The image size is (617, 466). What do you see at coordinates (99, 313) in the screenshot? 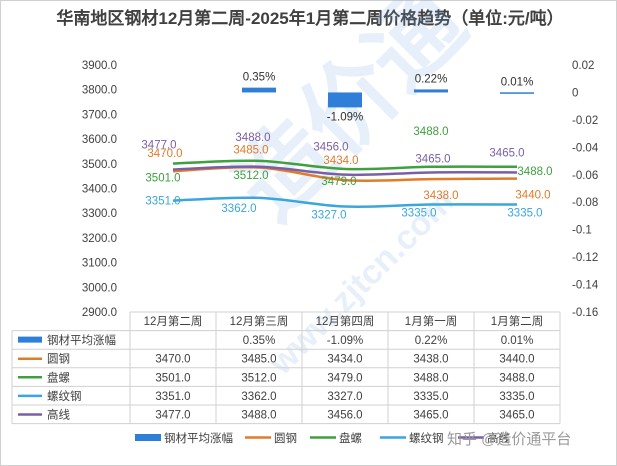
I see `y-left-tick: 2900.0` at bounding box center [99, 313].